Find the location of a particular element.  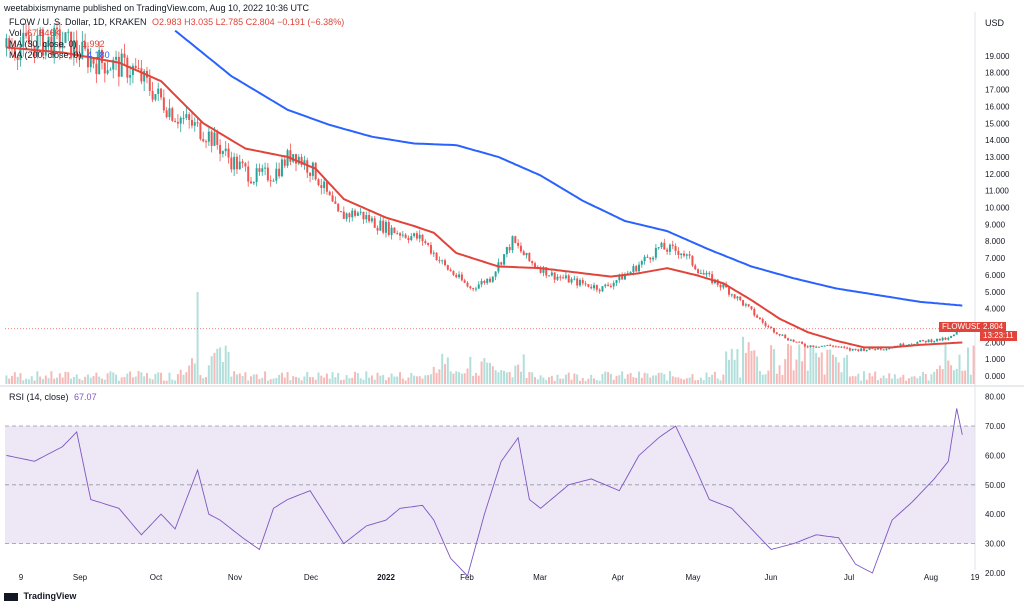

symbol-title: FLOW / U. S. Dollar, 1D, KRAKEN is located at coordinates (78, 22).